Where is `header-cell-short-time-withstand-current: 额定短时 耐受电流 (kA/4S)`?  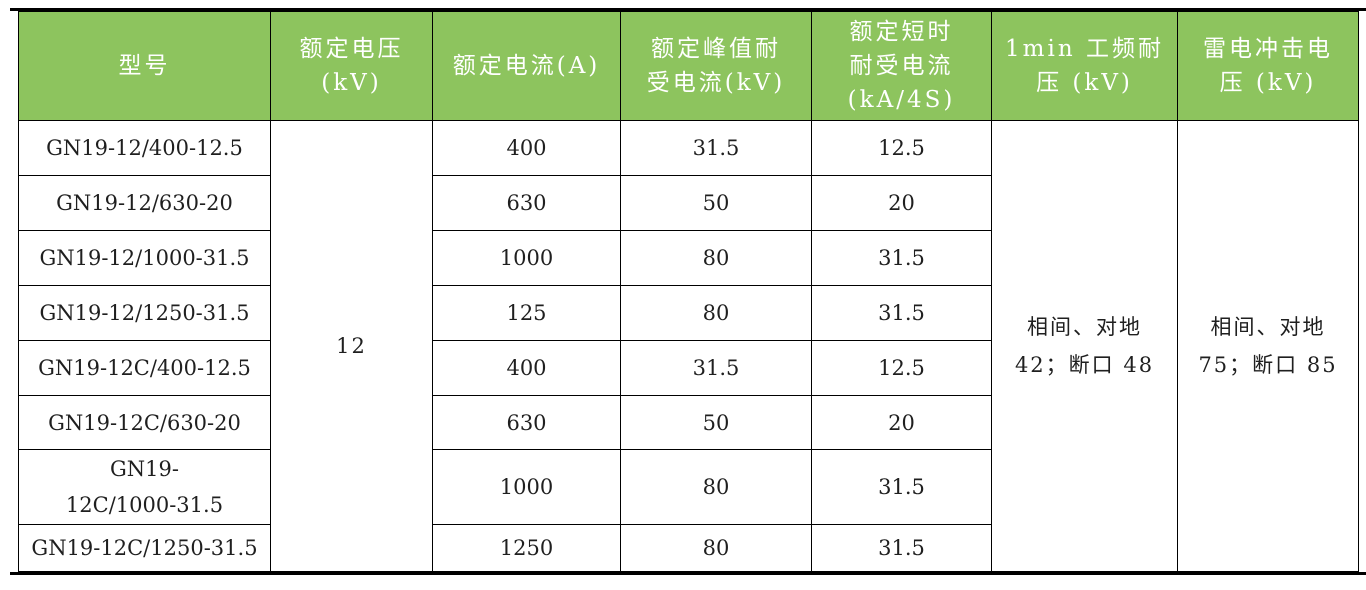
header-cell-short-time-withstand-current: 额定短时 耐受电流 (kA/4S) is located at coordinates (901, 66).